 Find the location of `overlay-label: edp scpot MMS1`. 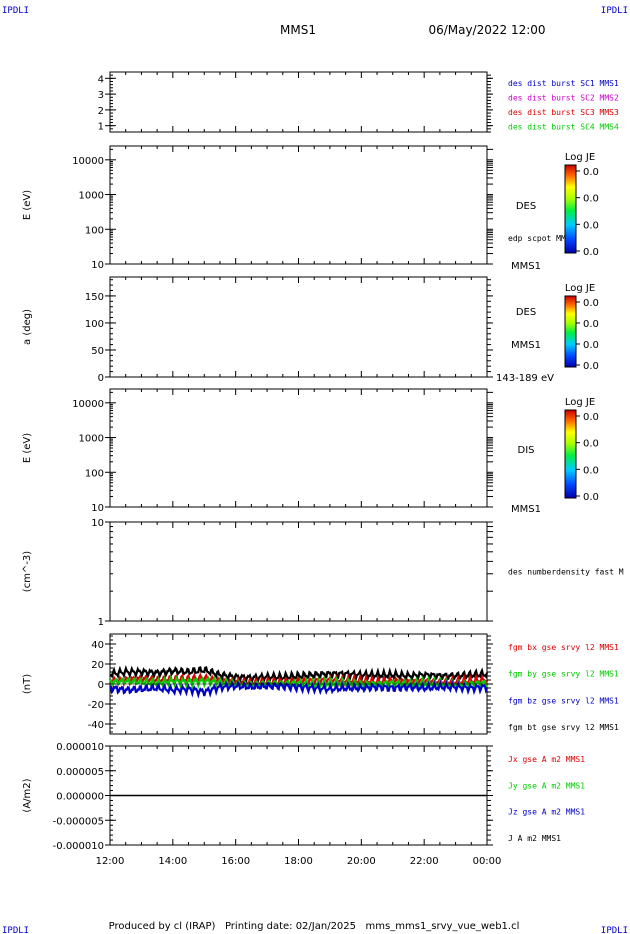

overlay-label: edp scpot MMS1 is located at coordinates (542, 238).